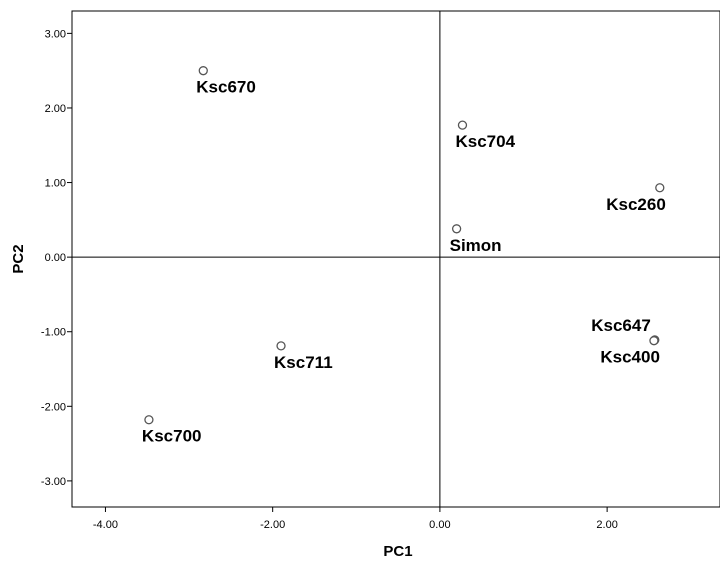 The width and height of the screenshot is (720, 561). Describe the element at coordinates (55, 34) in the screenshot. I see `y-tick-label: 3.00` at that location.